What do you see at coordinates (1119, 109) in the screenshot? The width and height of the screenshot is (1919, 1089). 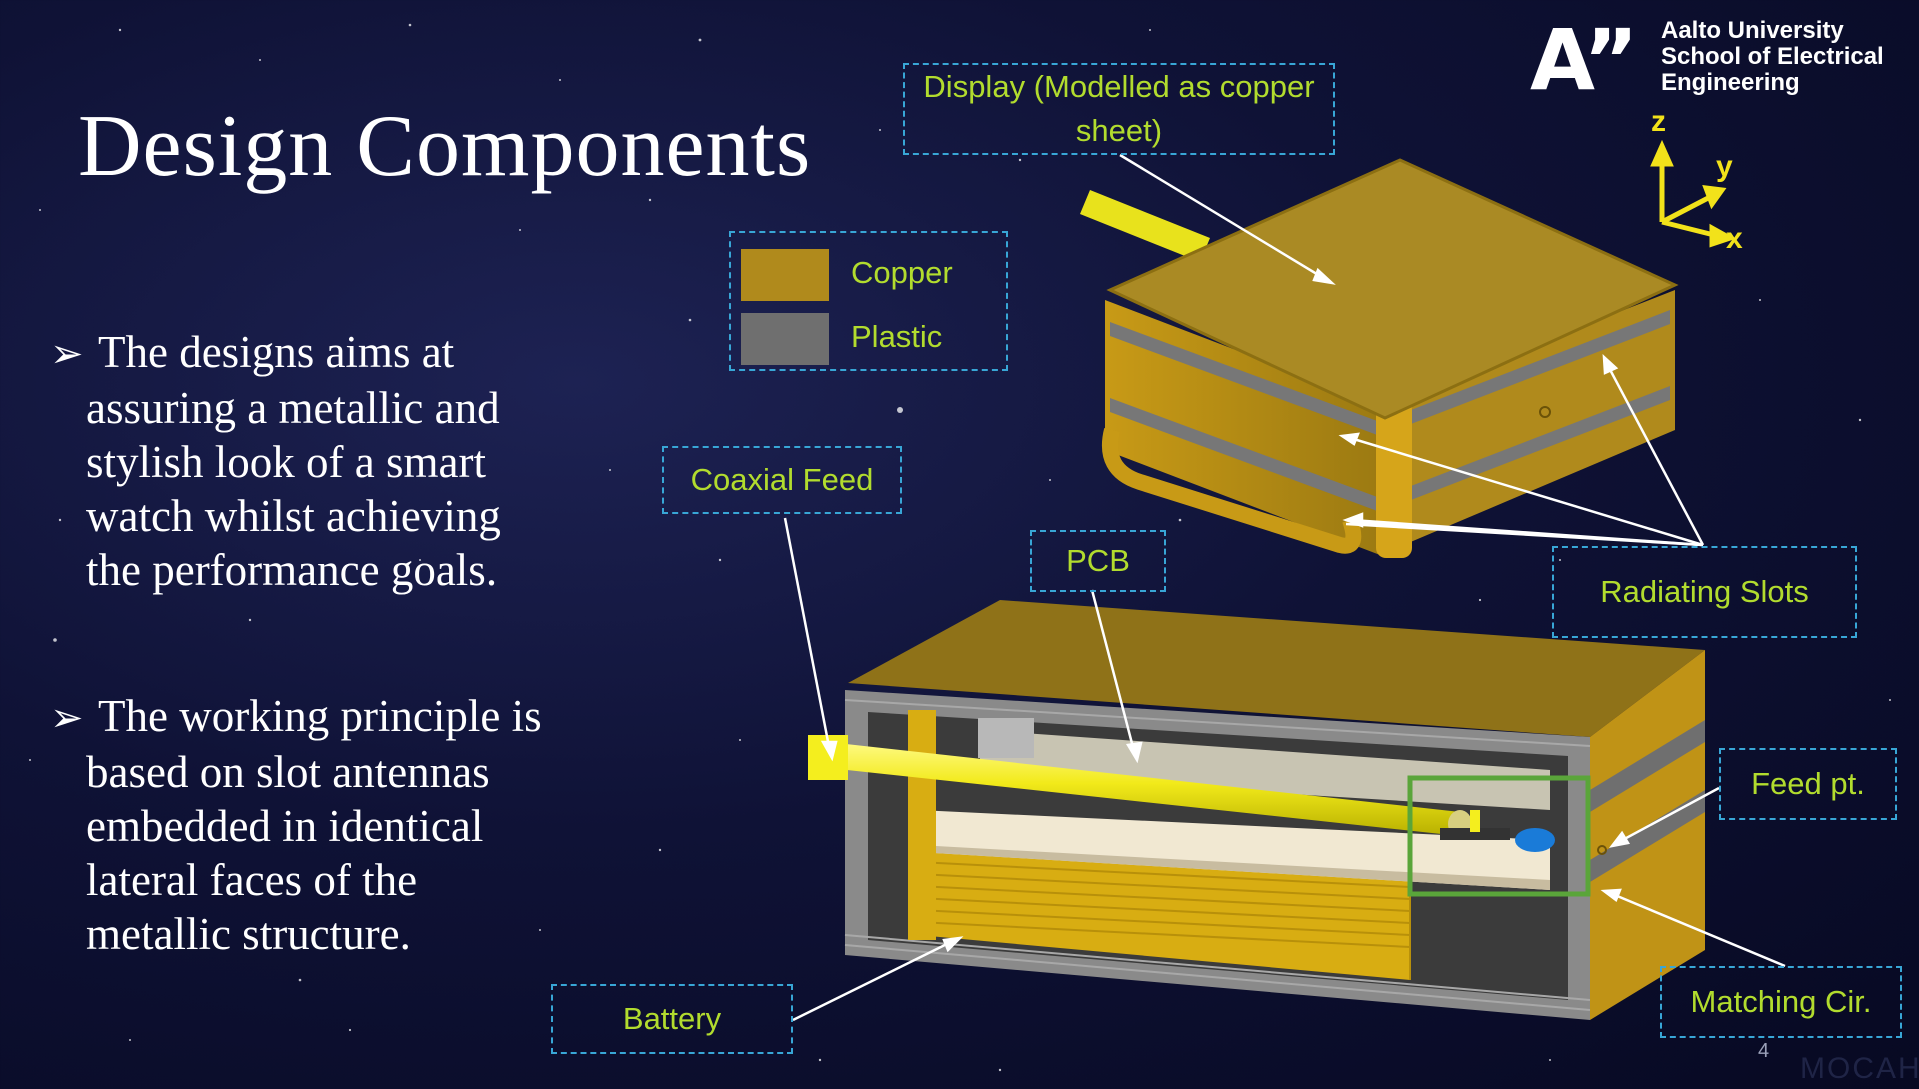 I see `callout-display: Display (Modelled as copper sheet)` at bounding box center [1119, 109].